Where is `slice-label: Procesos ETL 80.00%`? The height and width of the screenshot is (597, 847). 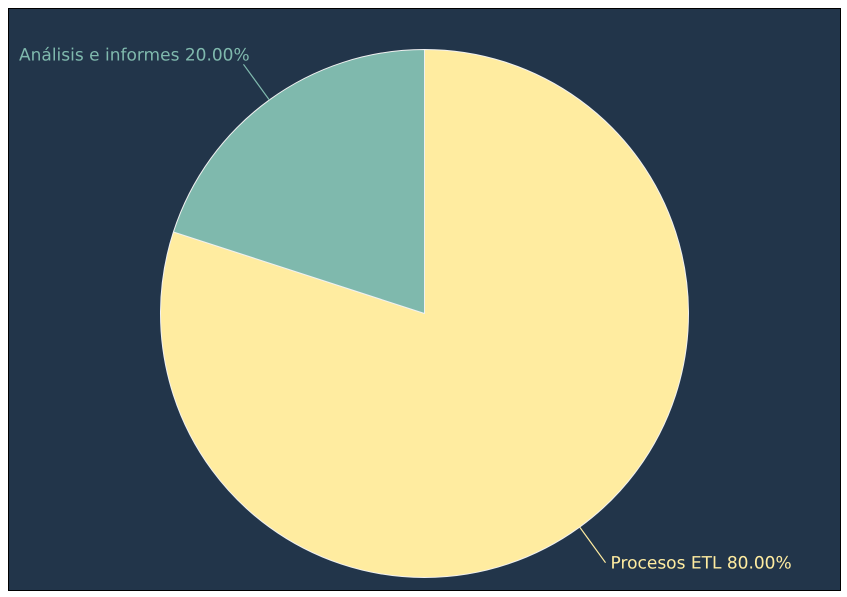
slice-label: Procesos ETL 80.00% is located at coordinates (701, 564).